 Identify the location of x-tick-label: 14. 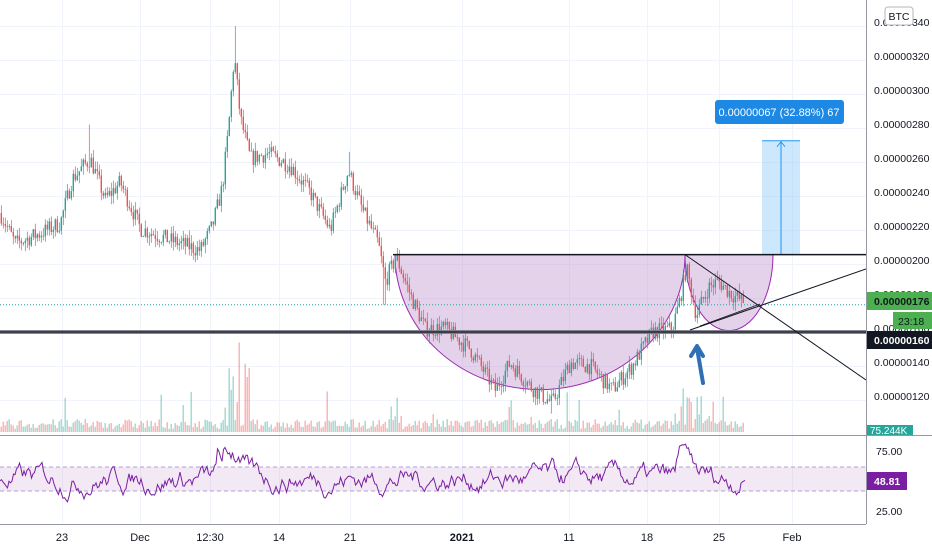
(279, 538).